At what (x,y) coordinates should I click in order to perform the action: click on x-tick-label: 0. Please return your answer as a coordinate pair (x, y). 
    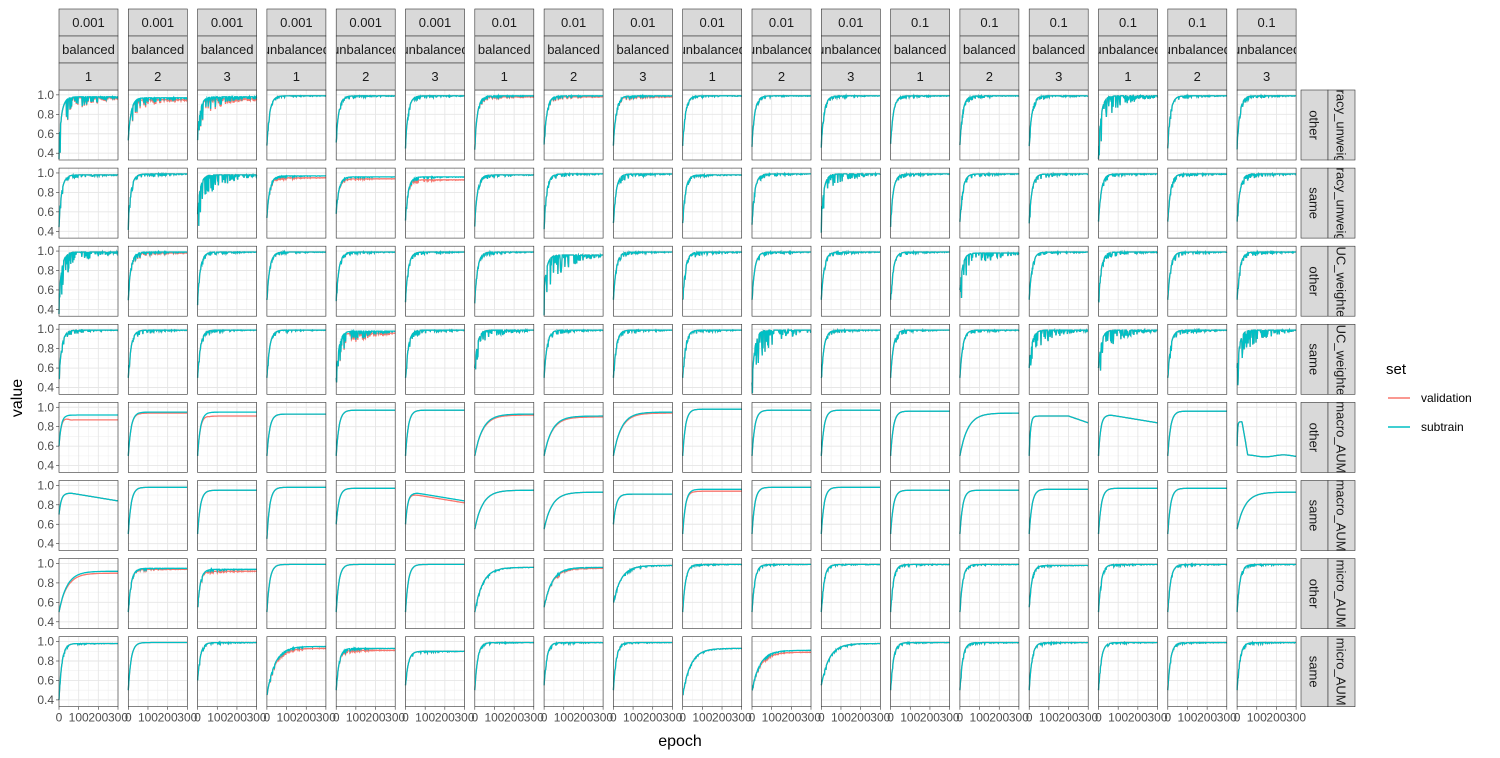
    Looking at the image, I should click on (682, 718).